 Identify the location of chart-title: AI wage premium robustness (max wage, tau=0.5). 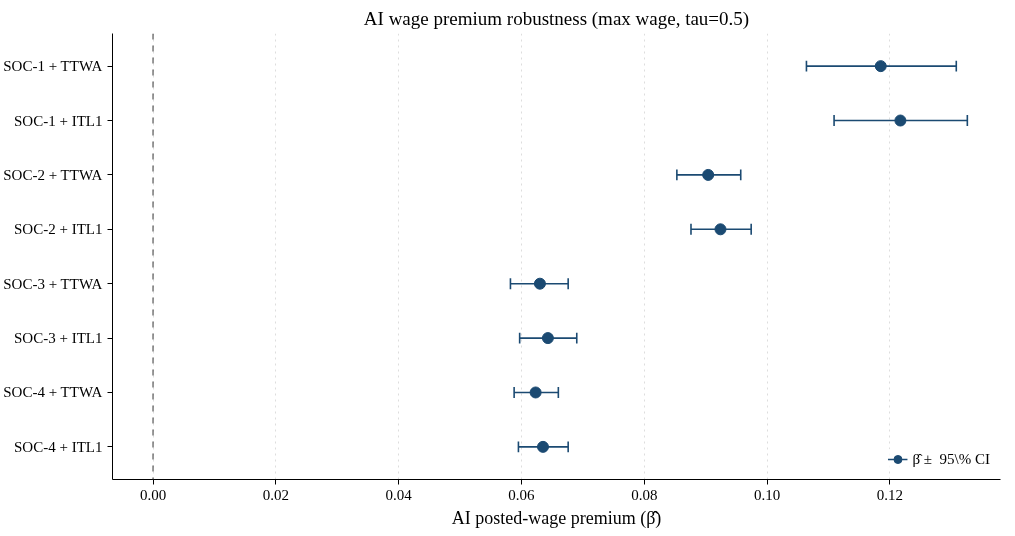
(556, 18).